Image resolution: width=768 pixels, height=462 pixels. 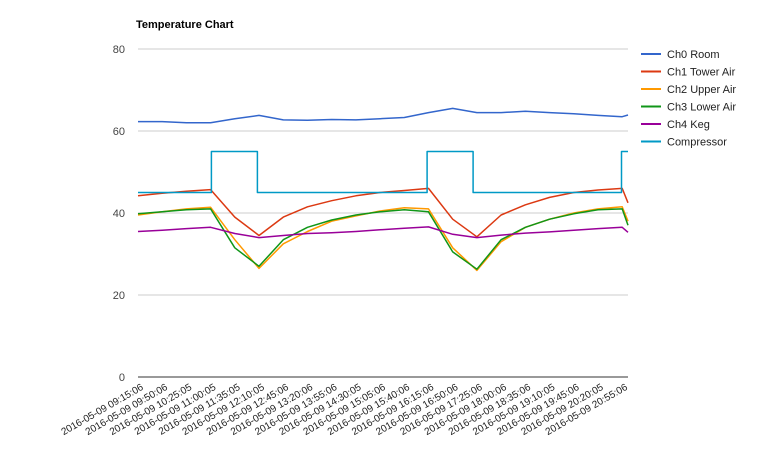 What do you see at coordinates (119, 50) in the screenshot?
I see `y-tick-label: 80` at bounding box center [119, 50].